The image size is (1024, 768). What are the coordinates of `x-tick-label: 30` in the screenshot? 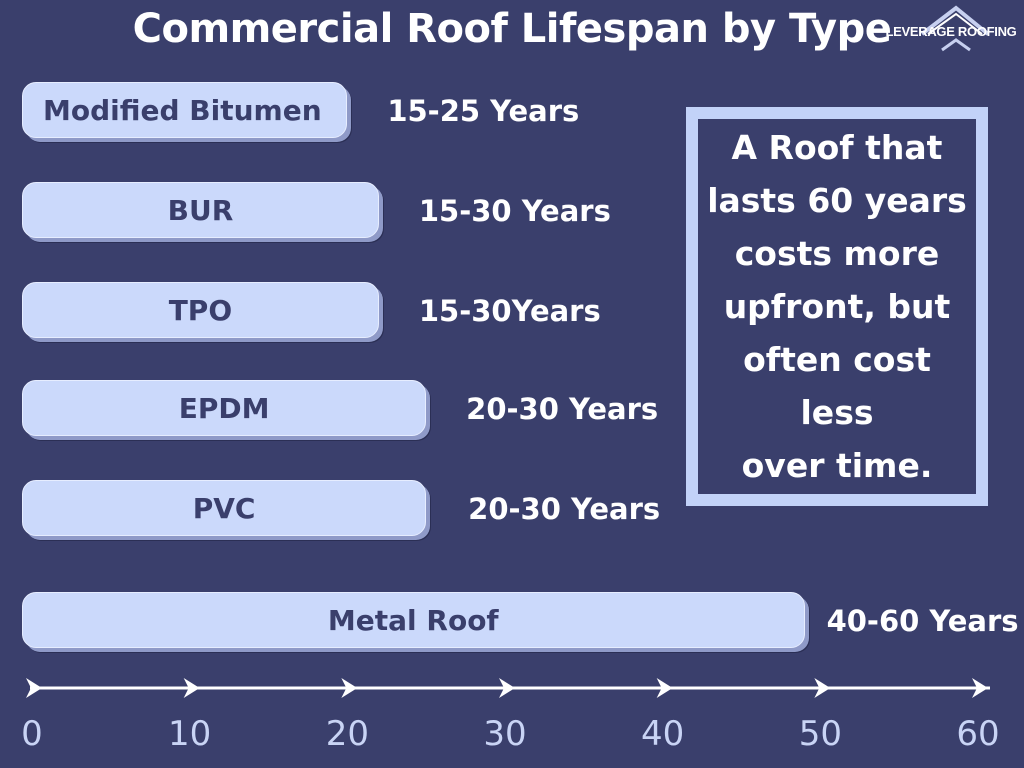 It's located at (505, 734).